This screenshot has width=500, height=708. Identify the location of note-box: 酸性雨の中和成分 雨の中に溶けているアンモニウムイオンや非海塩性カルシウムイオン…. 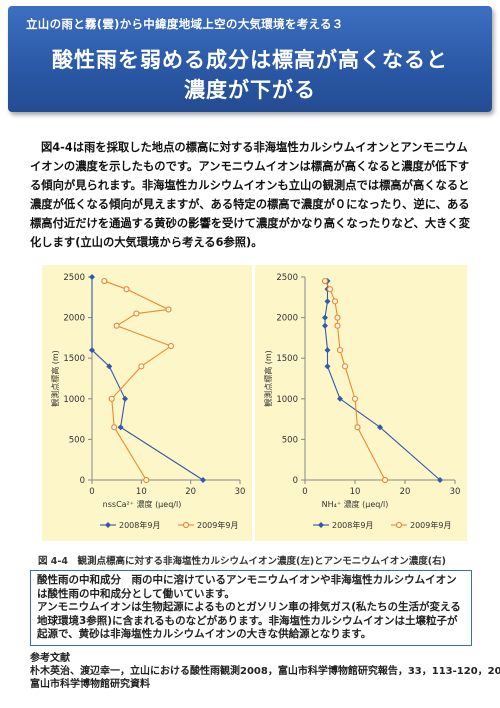
(251, 608).